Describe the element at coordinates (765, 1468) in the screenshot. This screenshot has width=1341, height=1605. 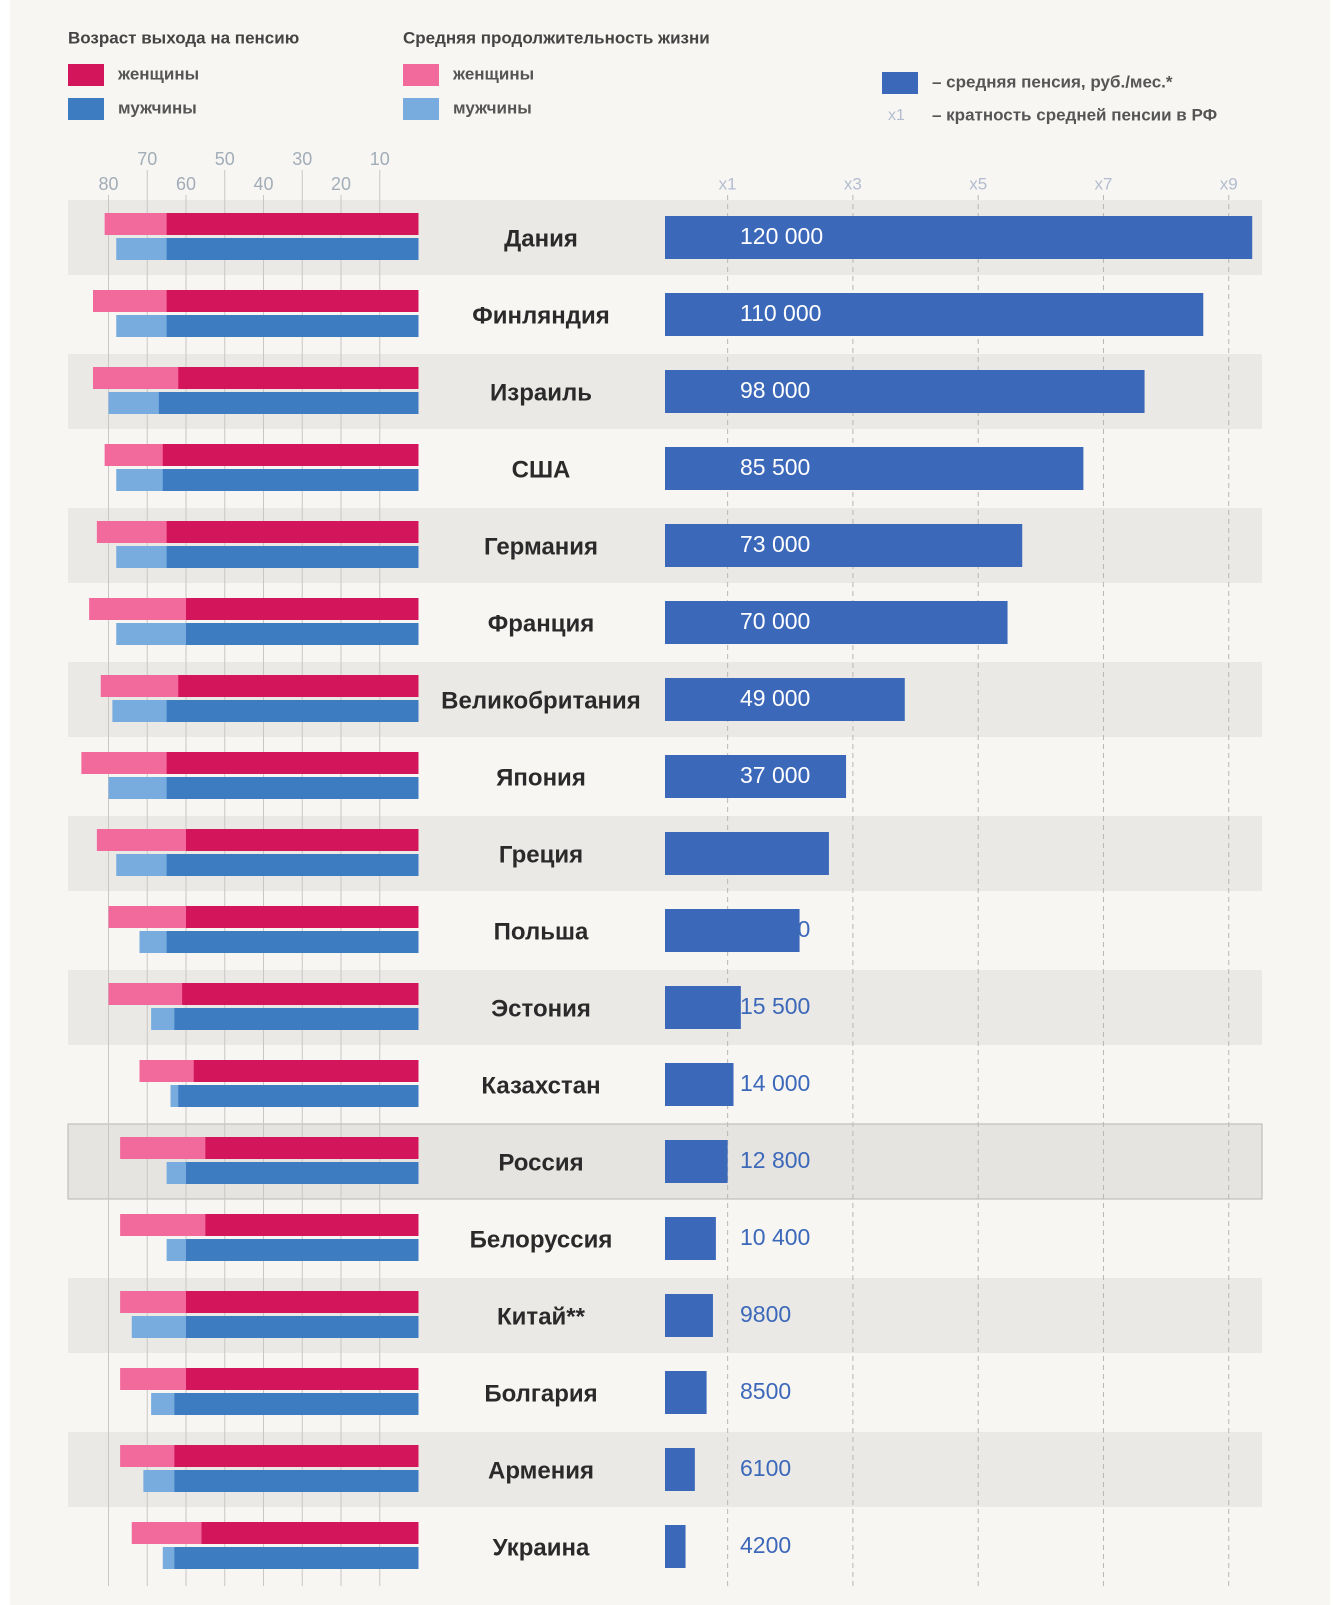
I see `value-label: 6100` at that location.